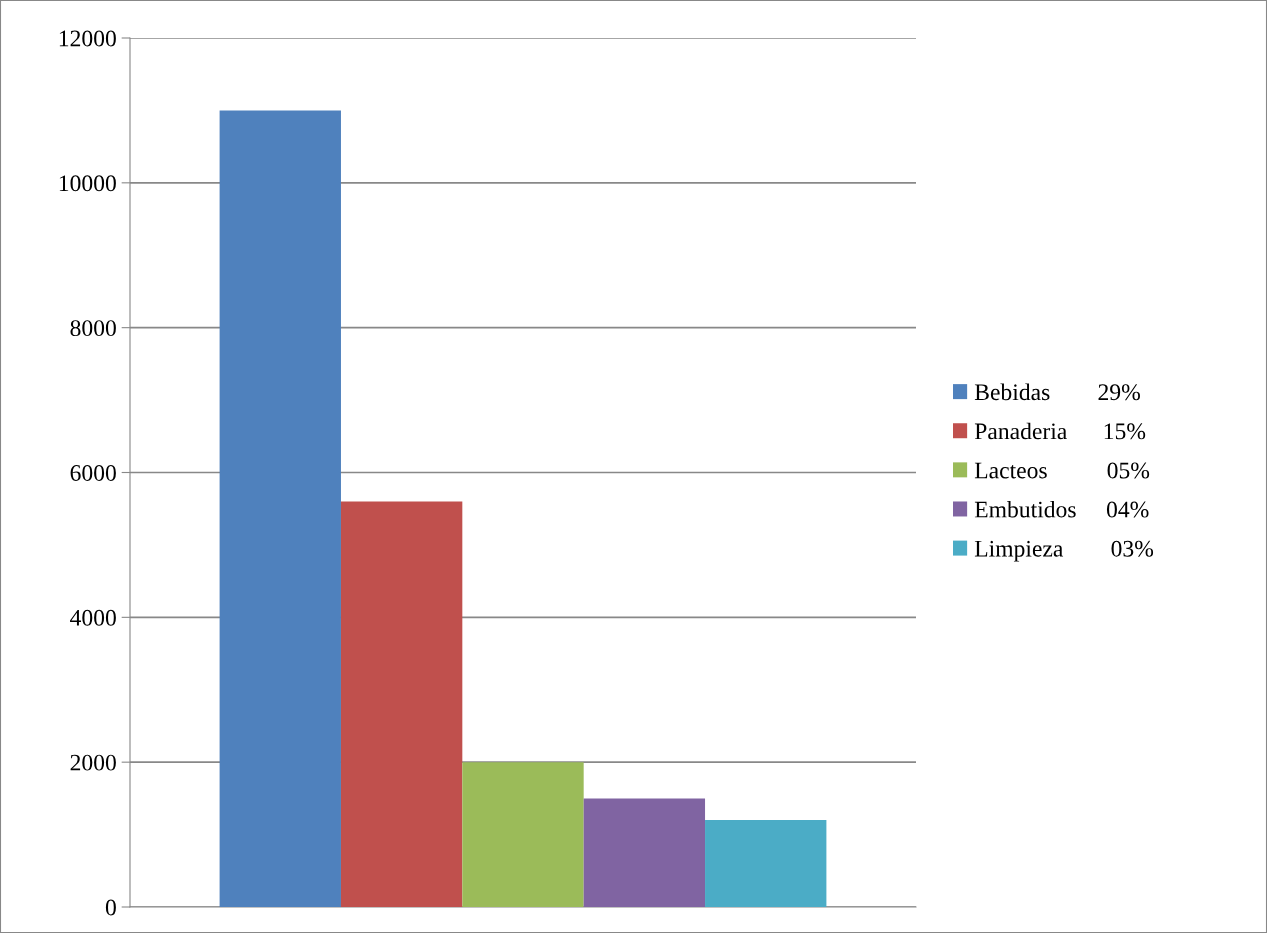 The width and height of the screenshot is (1267, 933). Describe the element at coordinates (93, 328) in the screenshot. I see `y-tick-label: 8000` at that location.